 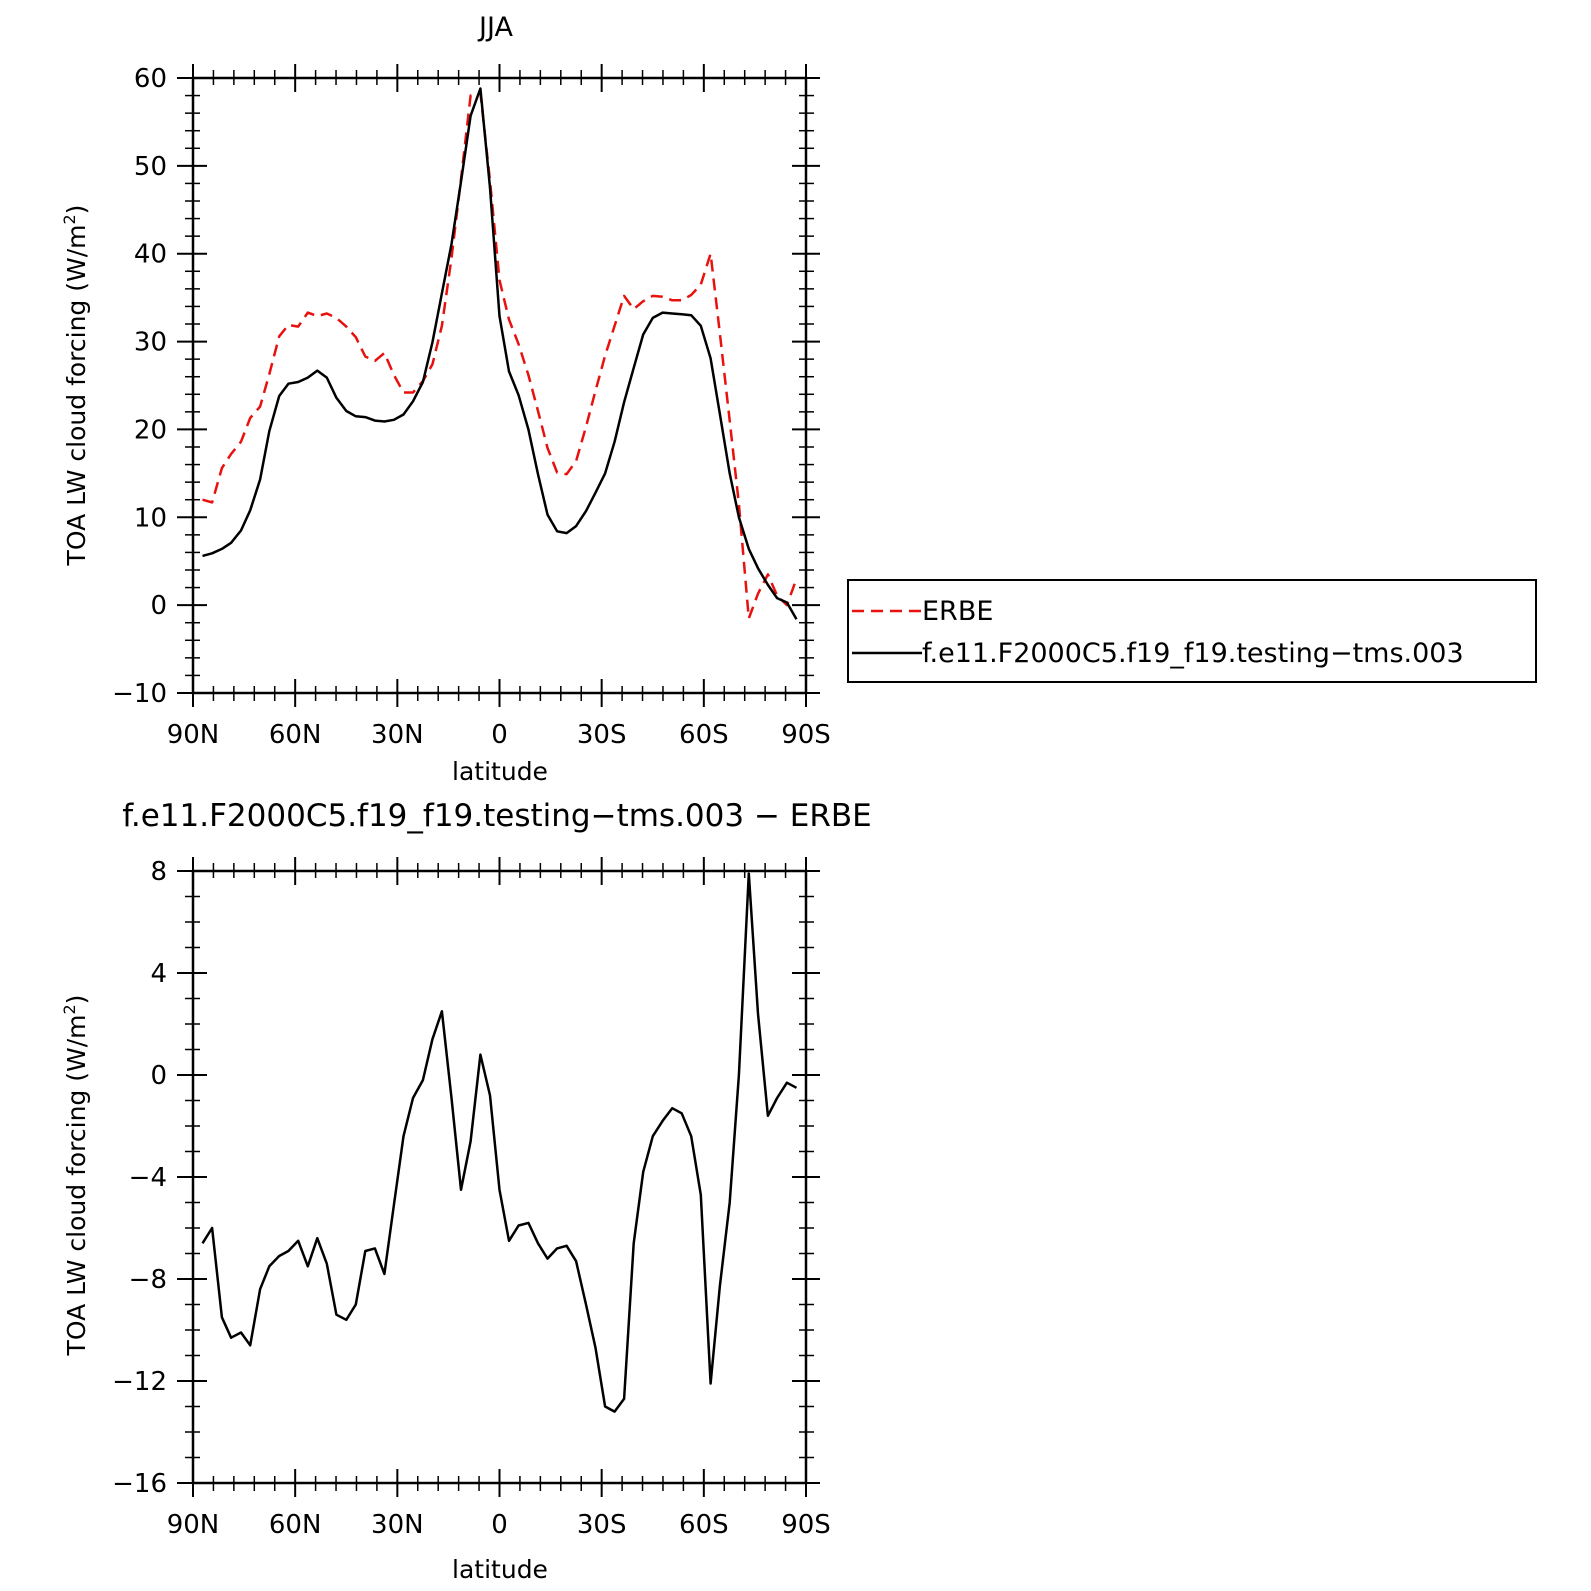 What do you see at coordinates (397, 1525) in the screenshot?
I see `bottom-chart-x-tick-label: 30N` at bounding box center [397, 1525].